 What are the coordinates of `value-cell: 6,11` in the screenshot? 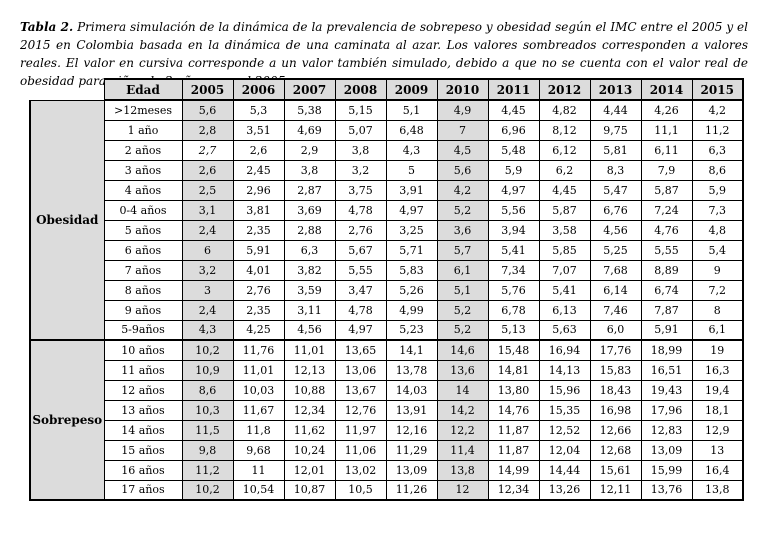 It's located at (666, 150).